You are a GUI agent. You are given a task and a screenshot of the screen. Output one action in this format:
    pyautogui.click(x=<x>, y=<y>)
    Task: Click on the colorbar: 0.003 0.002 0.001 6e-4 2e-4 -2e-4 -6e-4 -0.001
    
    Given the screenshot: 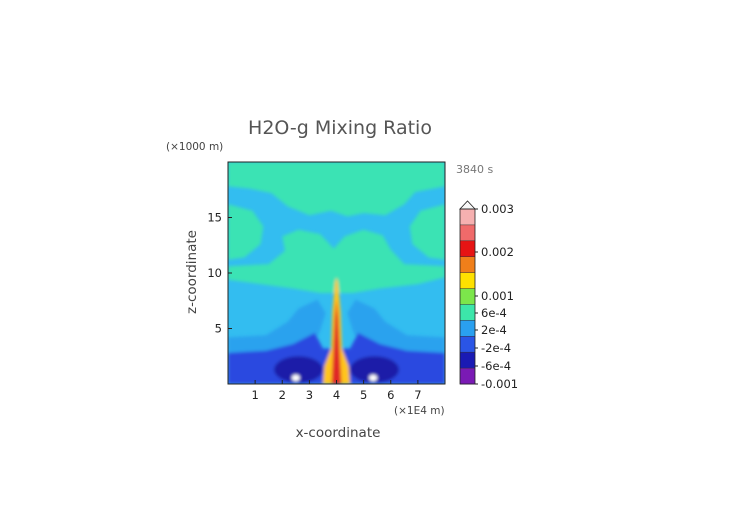 What is the action you would take?
    pyautogui.click(x=488, y=295)
    